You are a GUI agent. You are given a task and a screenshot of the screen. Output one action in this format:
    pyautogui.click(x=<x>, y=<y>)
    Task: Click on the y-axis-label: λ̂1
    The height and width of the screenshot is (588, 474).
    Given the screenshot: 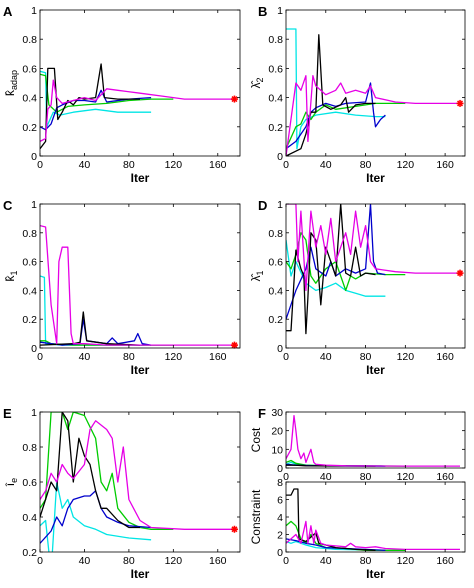 What is the action you would take?
    pyautogui.click(x=257, y=275)
    